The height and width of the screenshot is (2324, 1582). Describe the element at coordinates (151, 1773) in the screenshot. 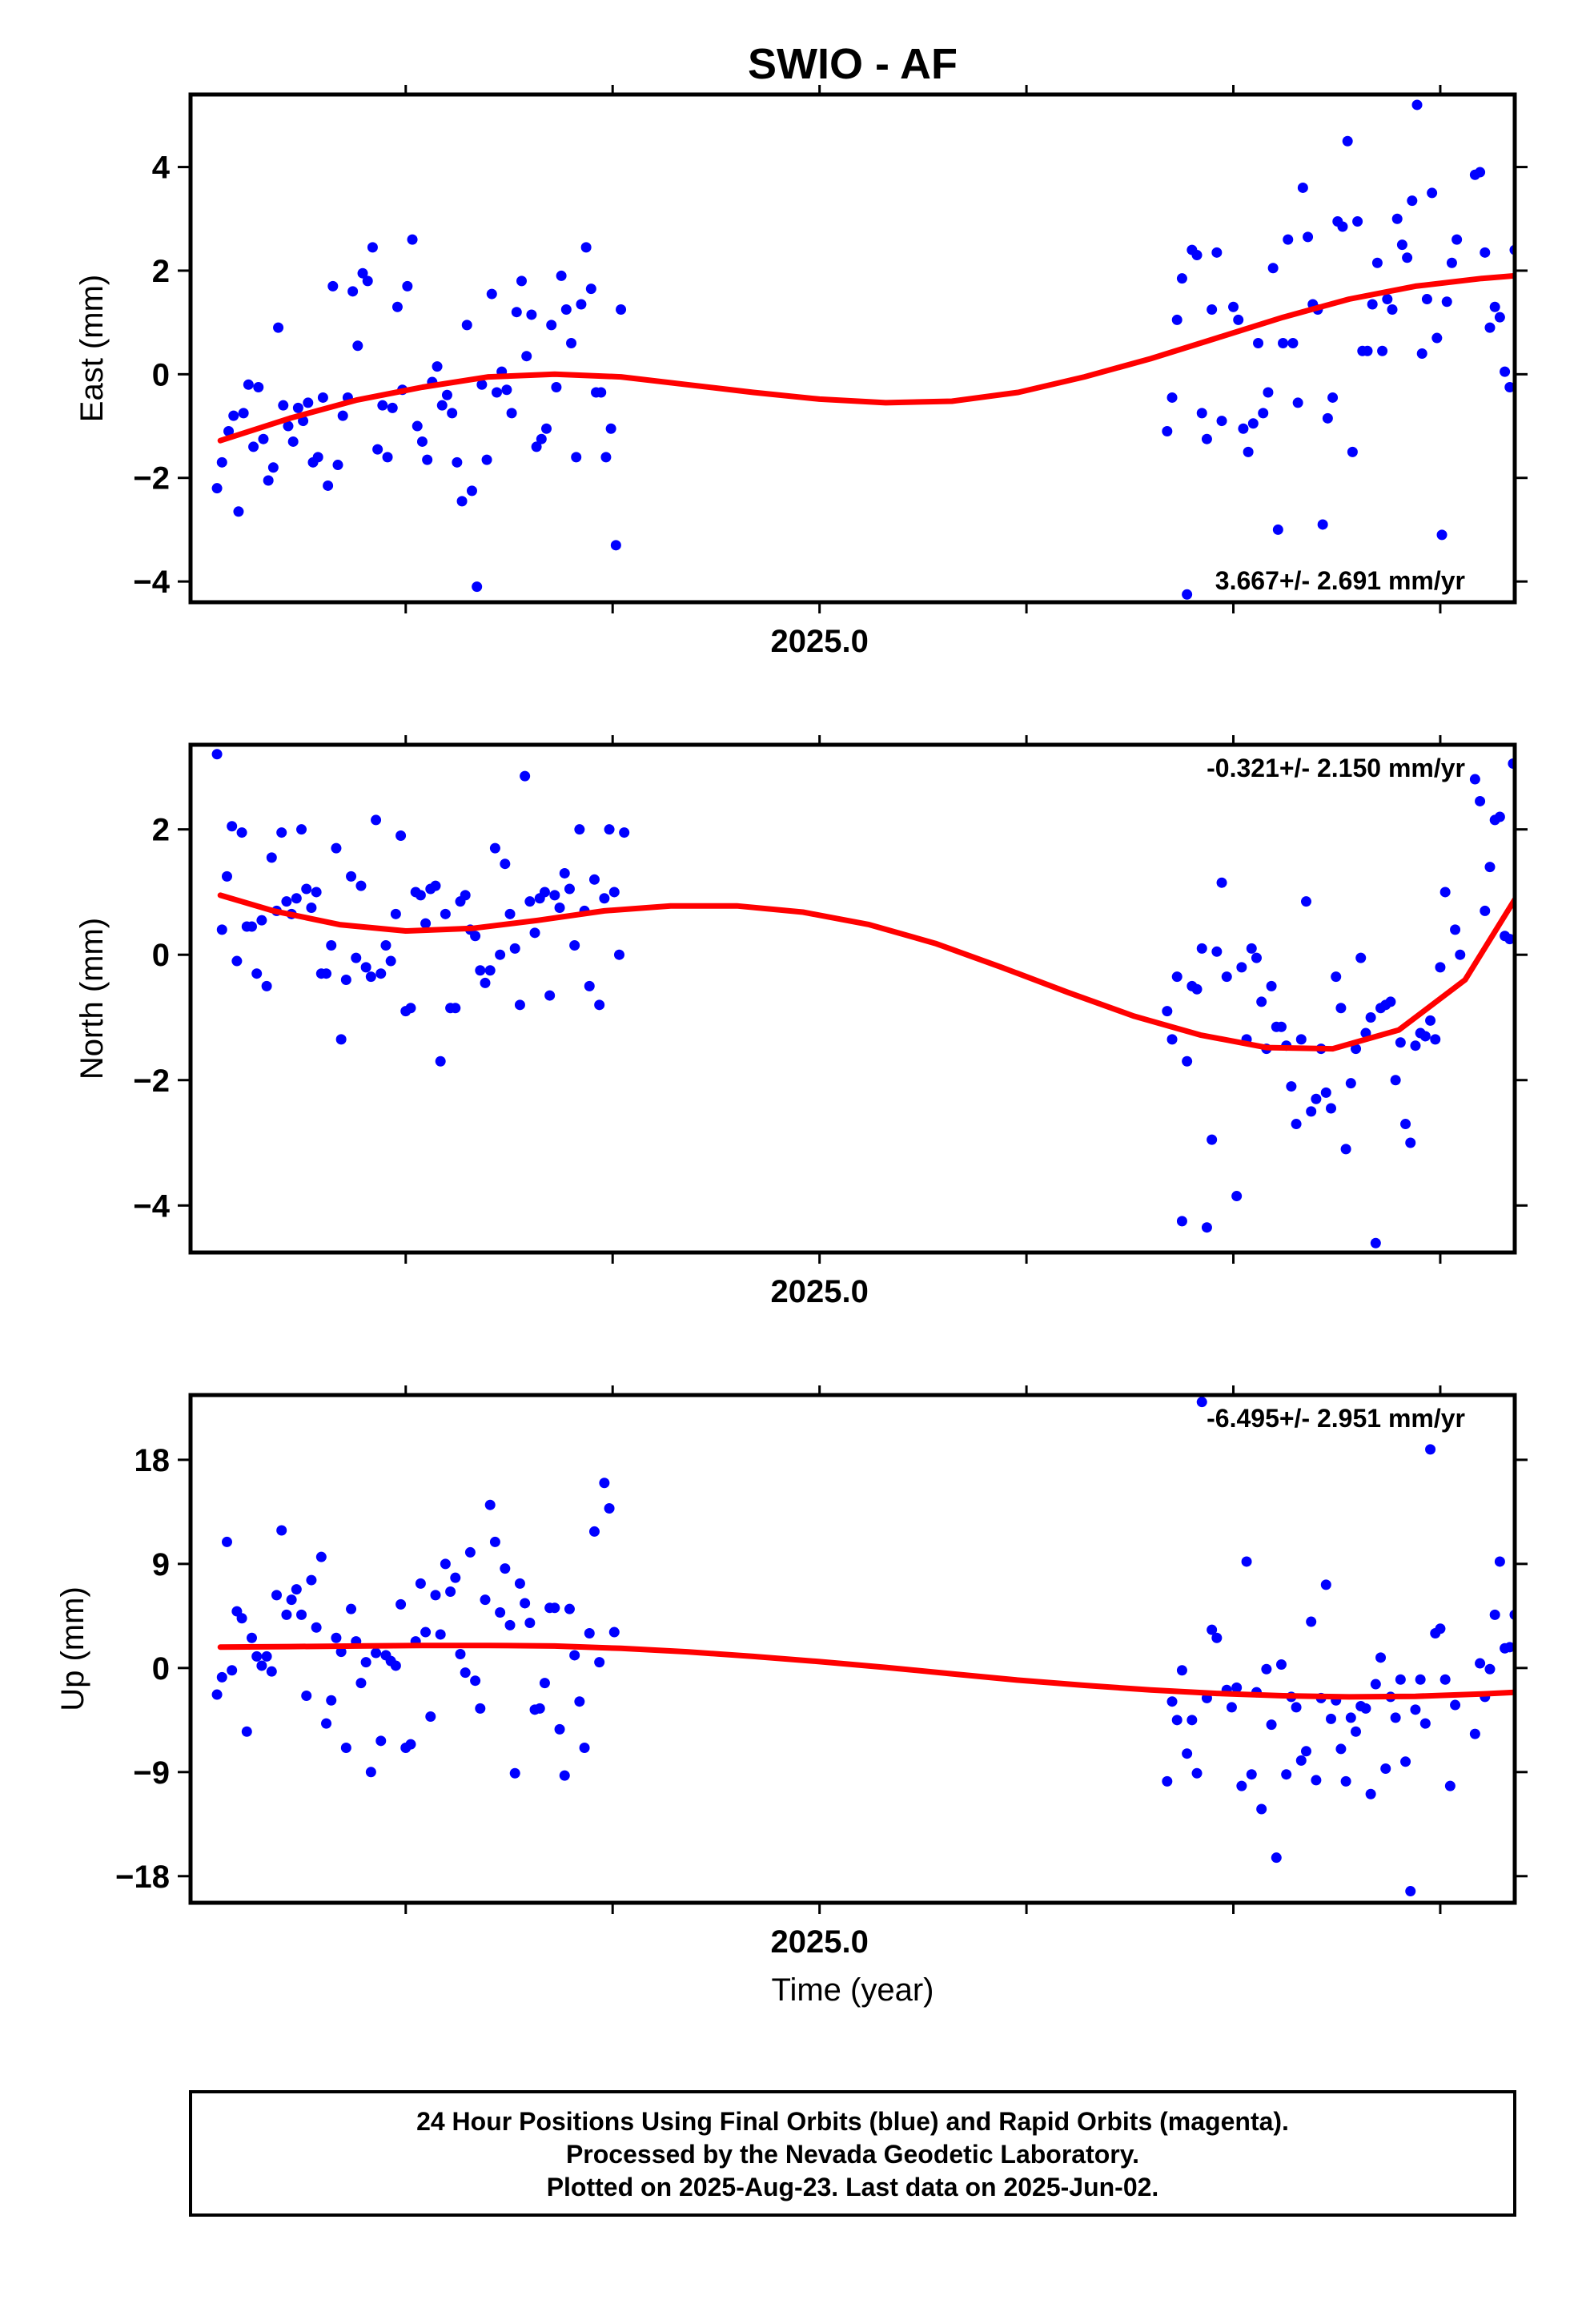

I see `up-y-tick-label-1: −9` at that location.